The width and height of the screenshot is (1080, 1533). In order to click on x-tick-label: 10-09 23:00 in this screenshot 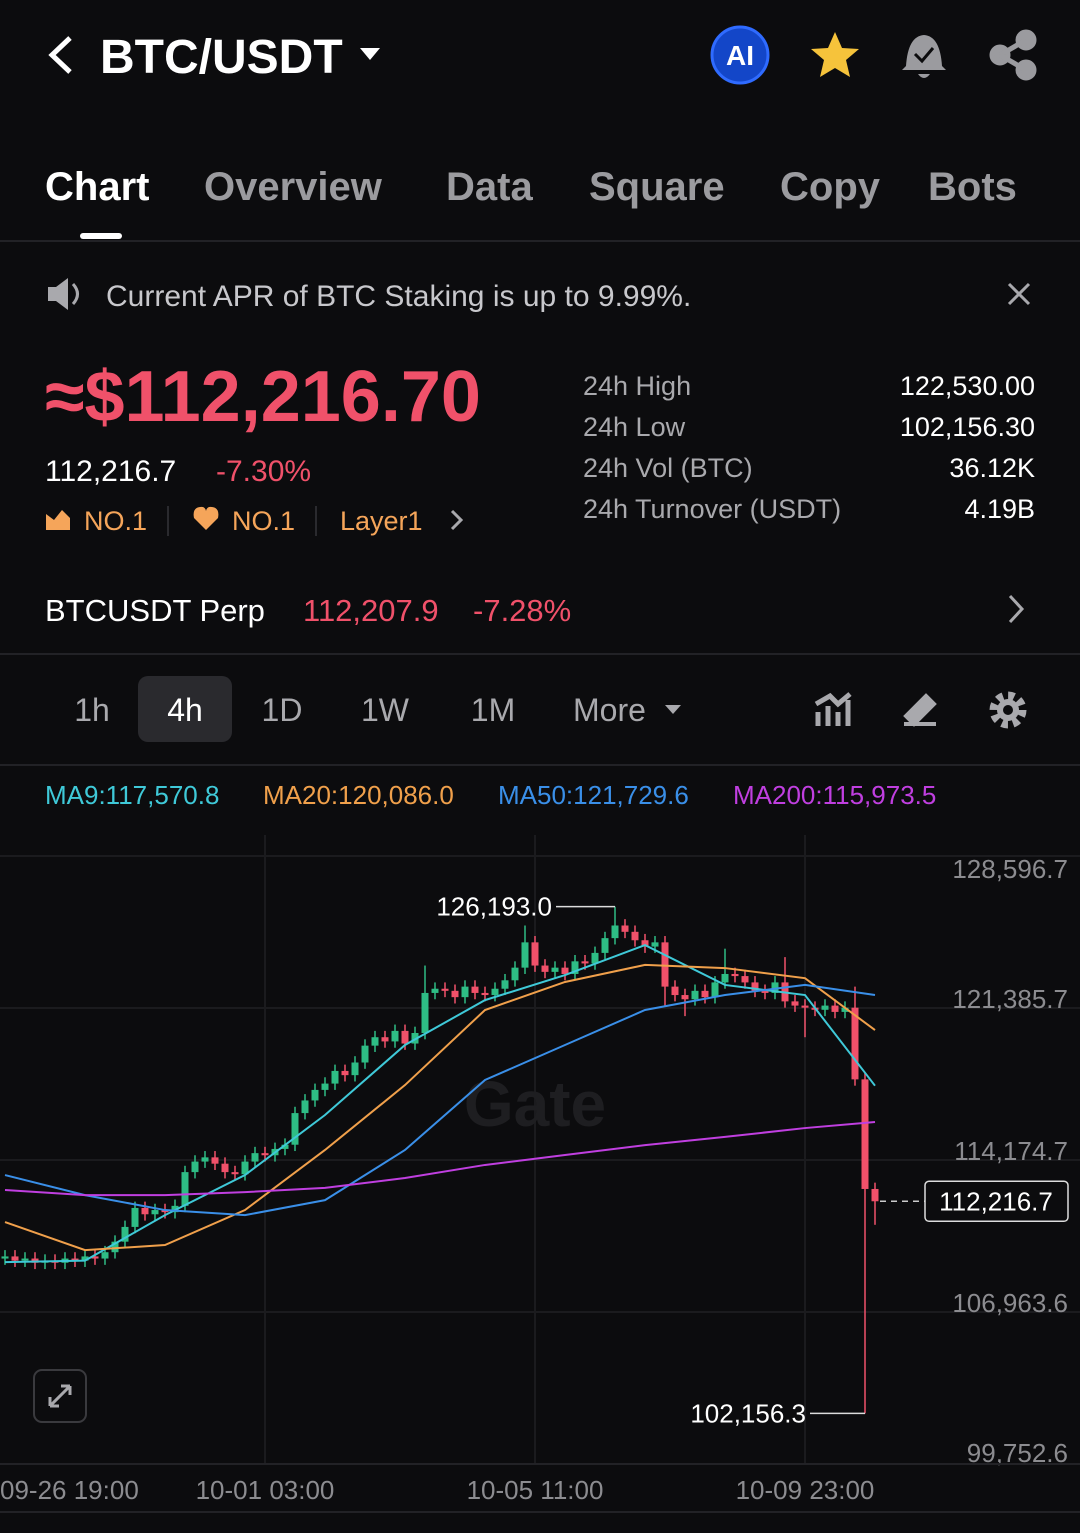, I will do `click(805, 1490)`.